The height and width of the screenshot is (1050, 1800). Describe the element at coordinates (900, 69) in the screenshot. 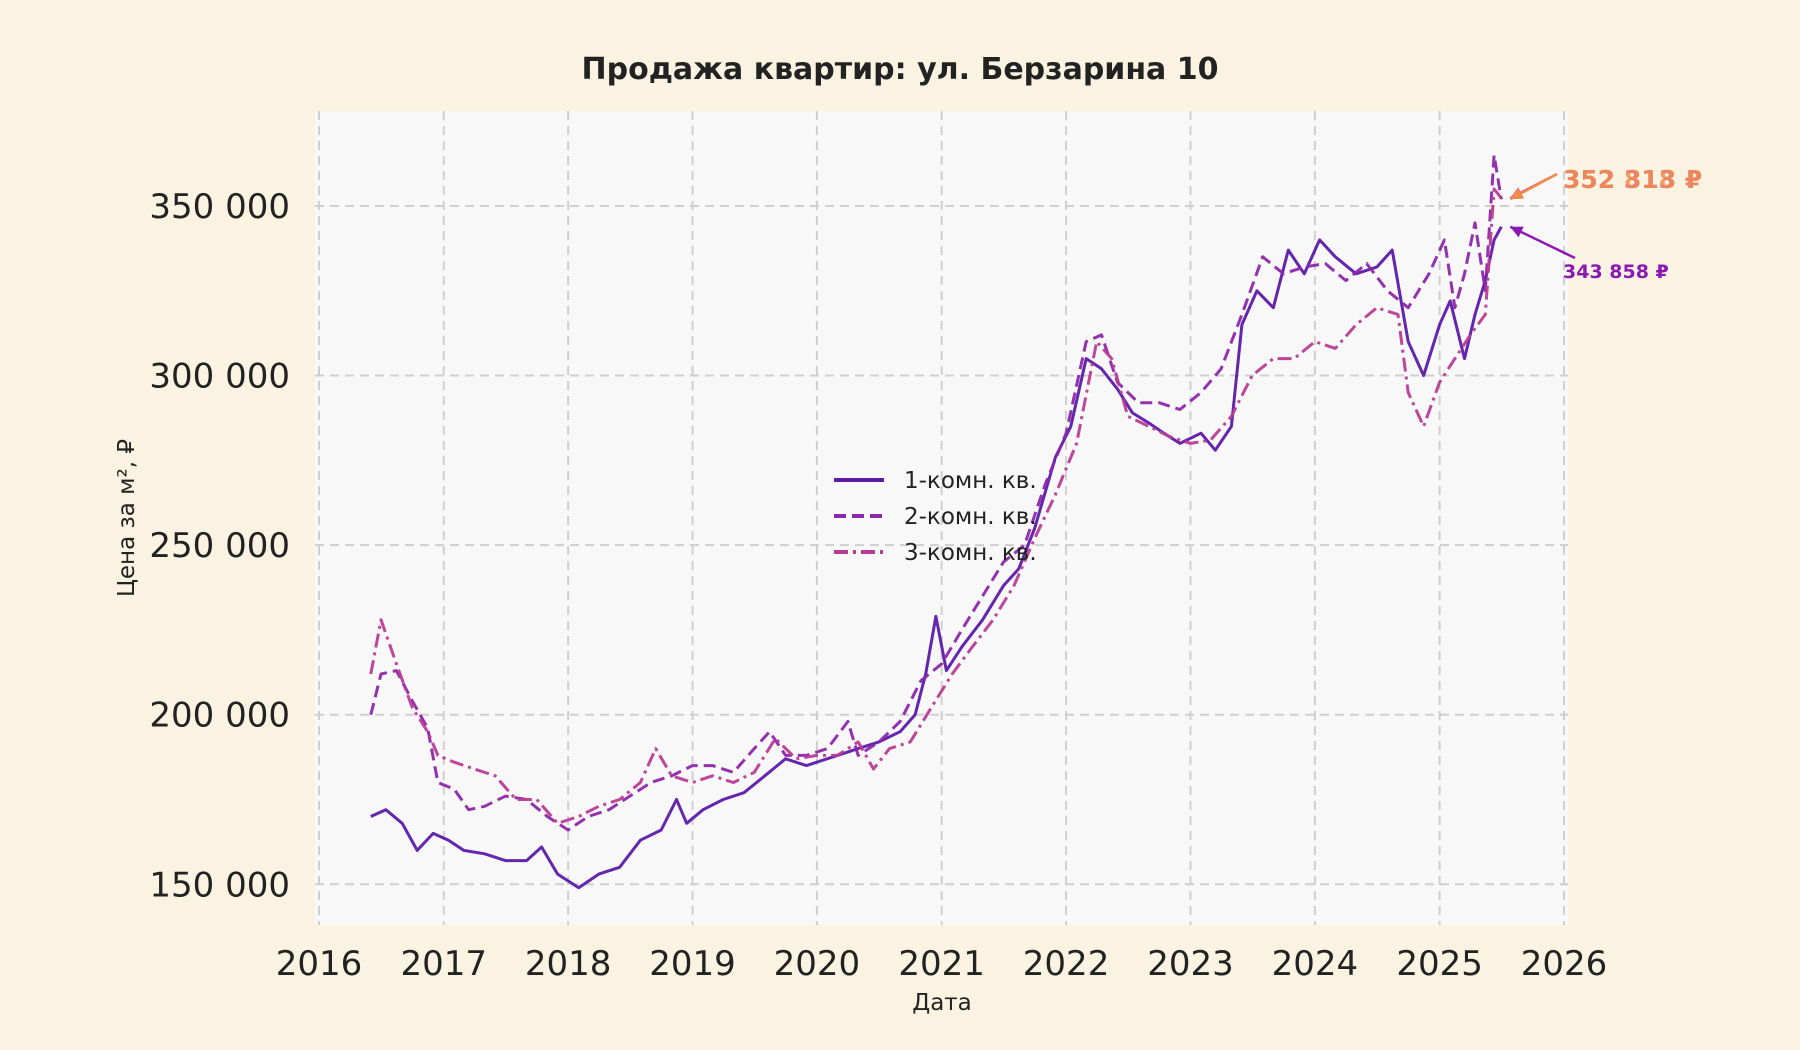

I see `chart-title: Продажа квартир: ул. Берзарина 10` at that location.